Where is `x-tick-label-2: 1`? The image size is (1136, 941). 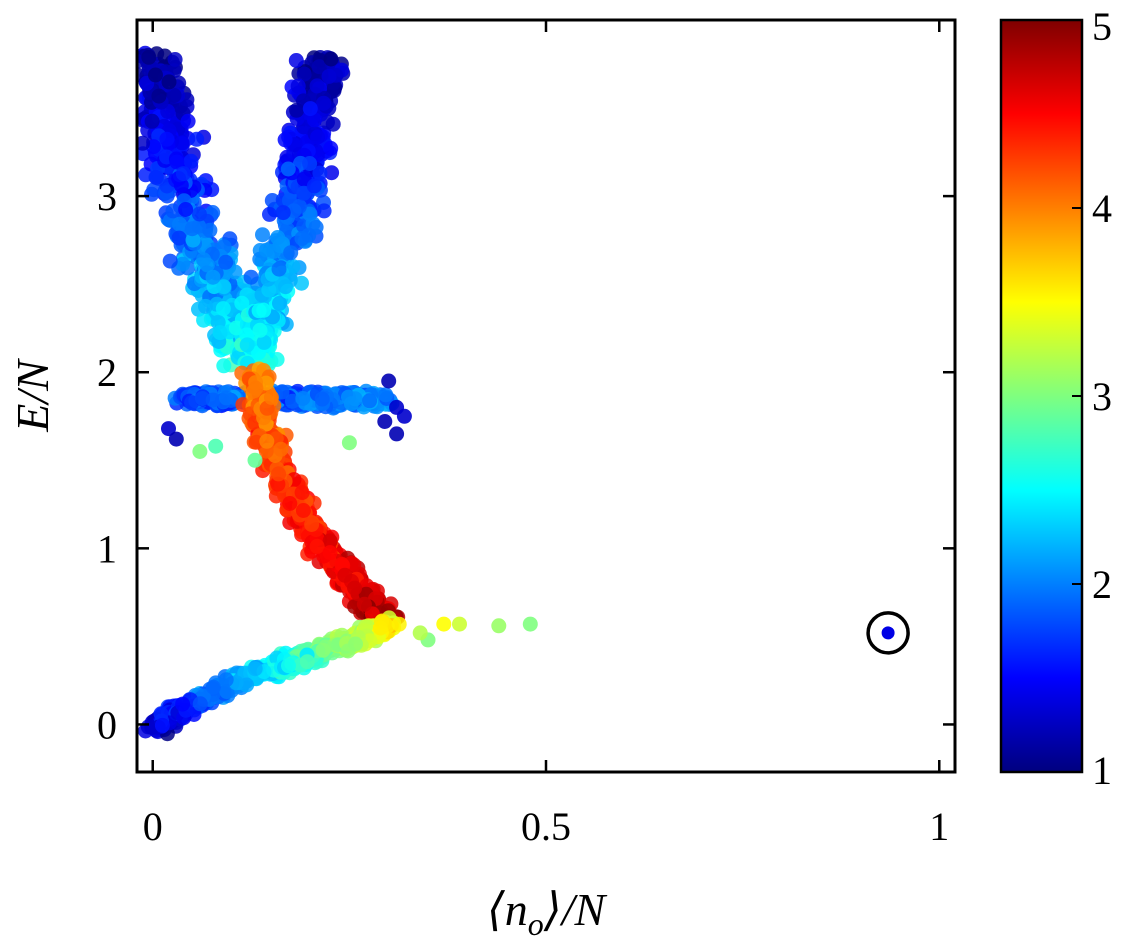
x-tick-label-2: 1 is located at coordinates (939, 826).